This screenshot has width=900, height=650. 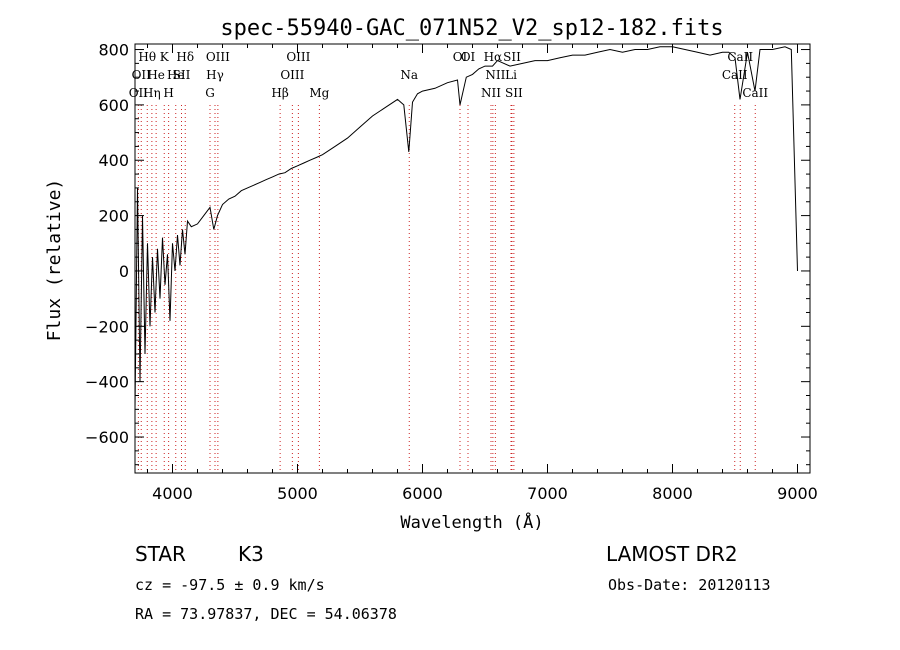 I want to click on y-tick-label: −600, so click(x=107, y=437).